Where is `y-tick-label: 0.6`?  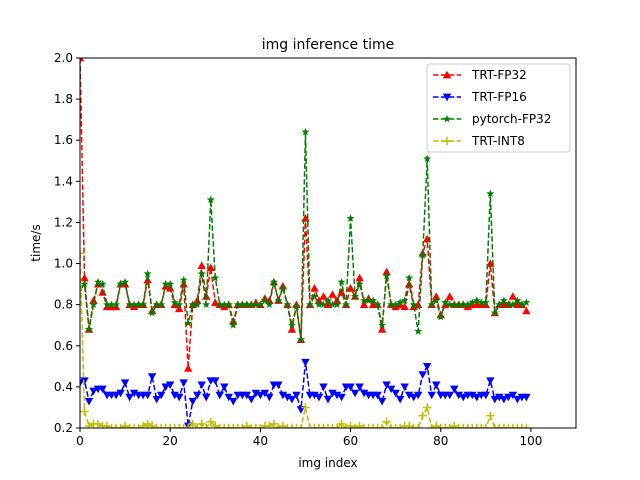
y-tick-label: 0.6 is located at coordinates (63, 346).